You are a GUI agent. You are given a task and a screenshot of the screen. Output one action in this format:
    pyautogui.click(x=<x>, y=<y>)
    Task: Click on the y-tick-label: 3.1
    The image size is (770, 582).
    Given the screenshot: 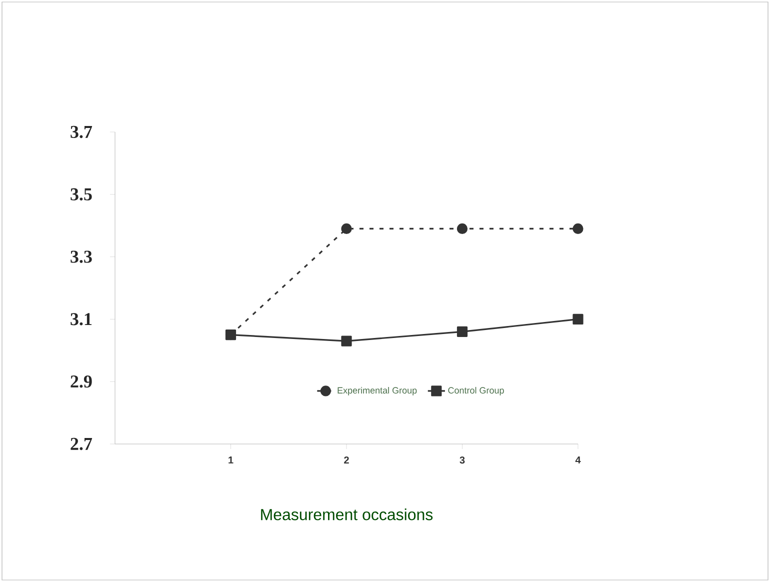 What is the action you would take?
    pyautogui.click(x=81, y=319)
    